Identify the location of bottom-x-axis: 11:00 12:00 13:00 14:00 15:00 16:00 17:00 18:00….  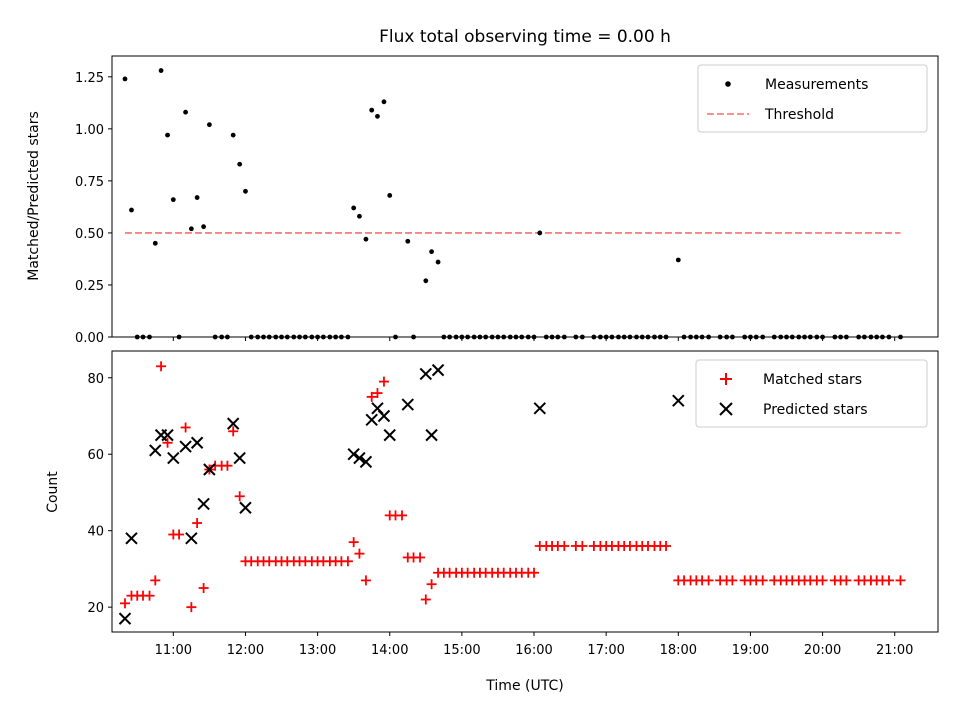
(534, 645).